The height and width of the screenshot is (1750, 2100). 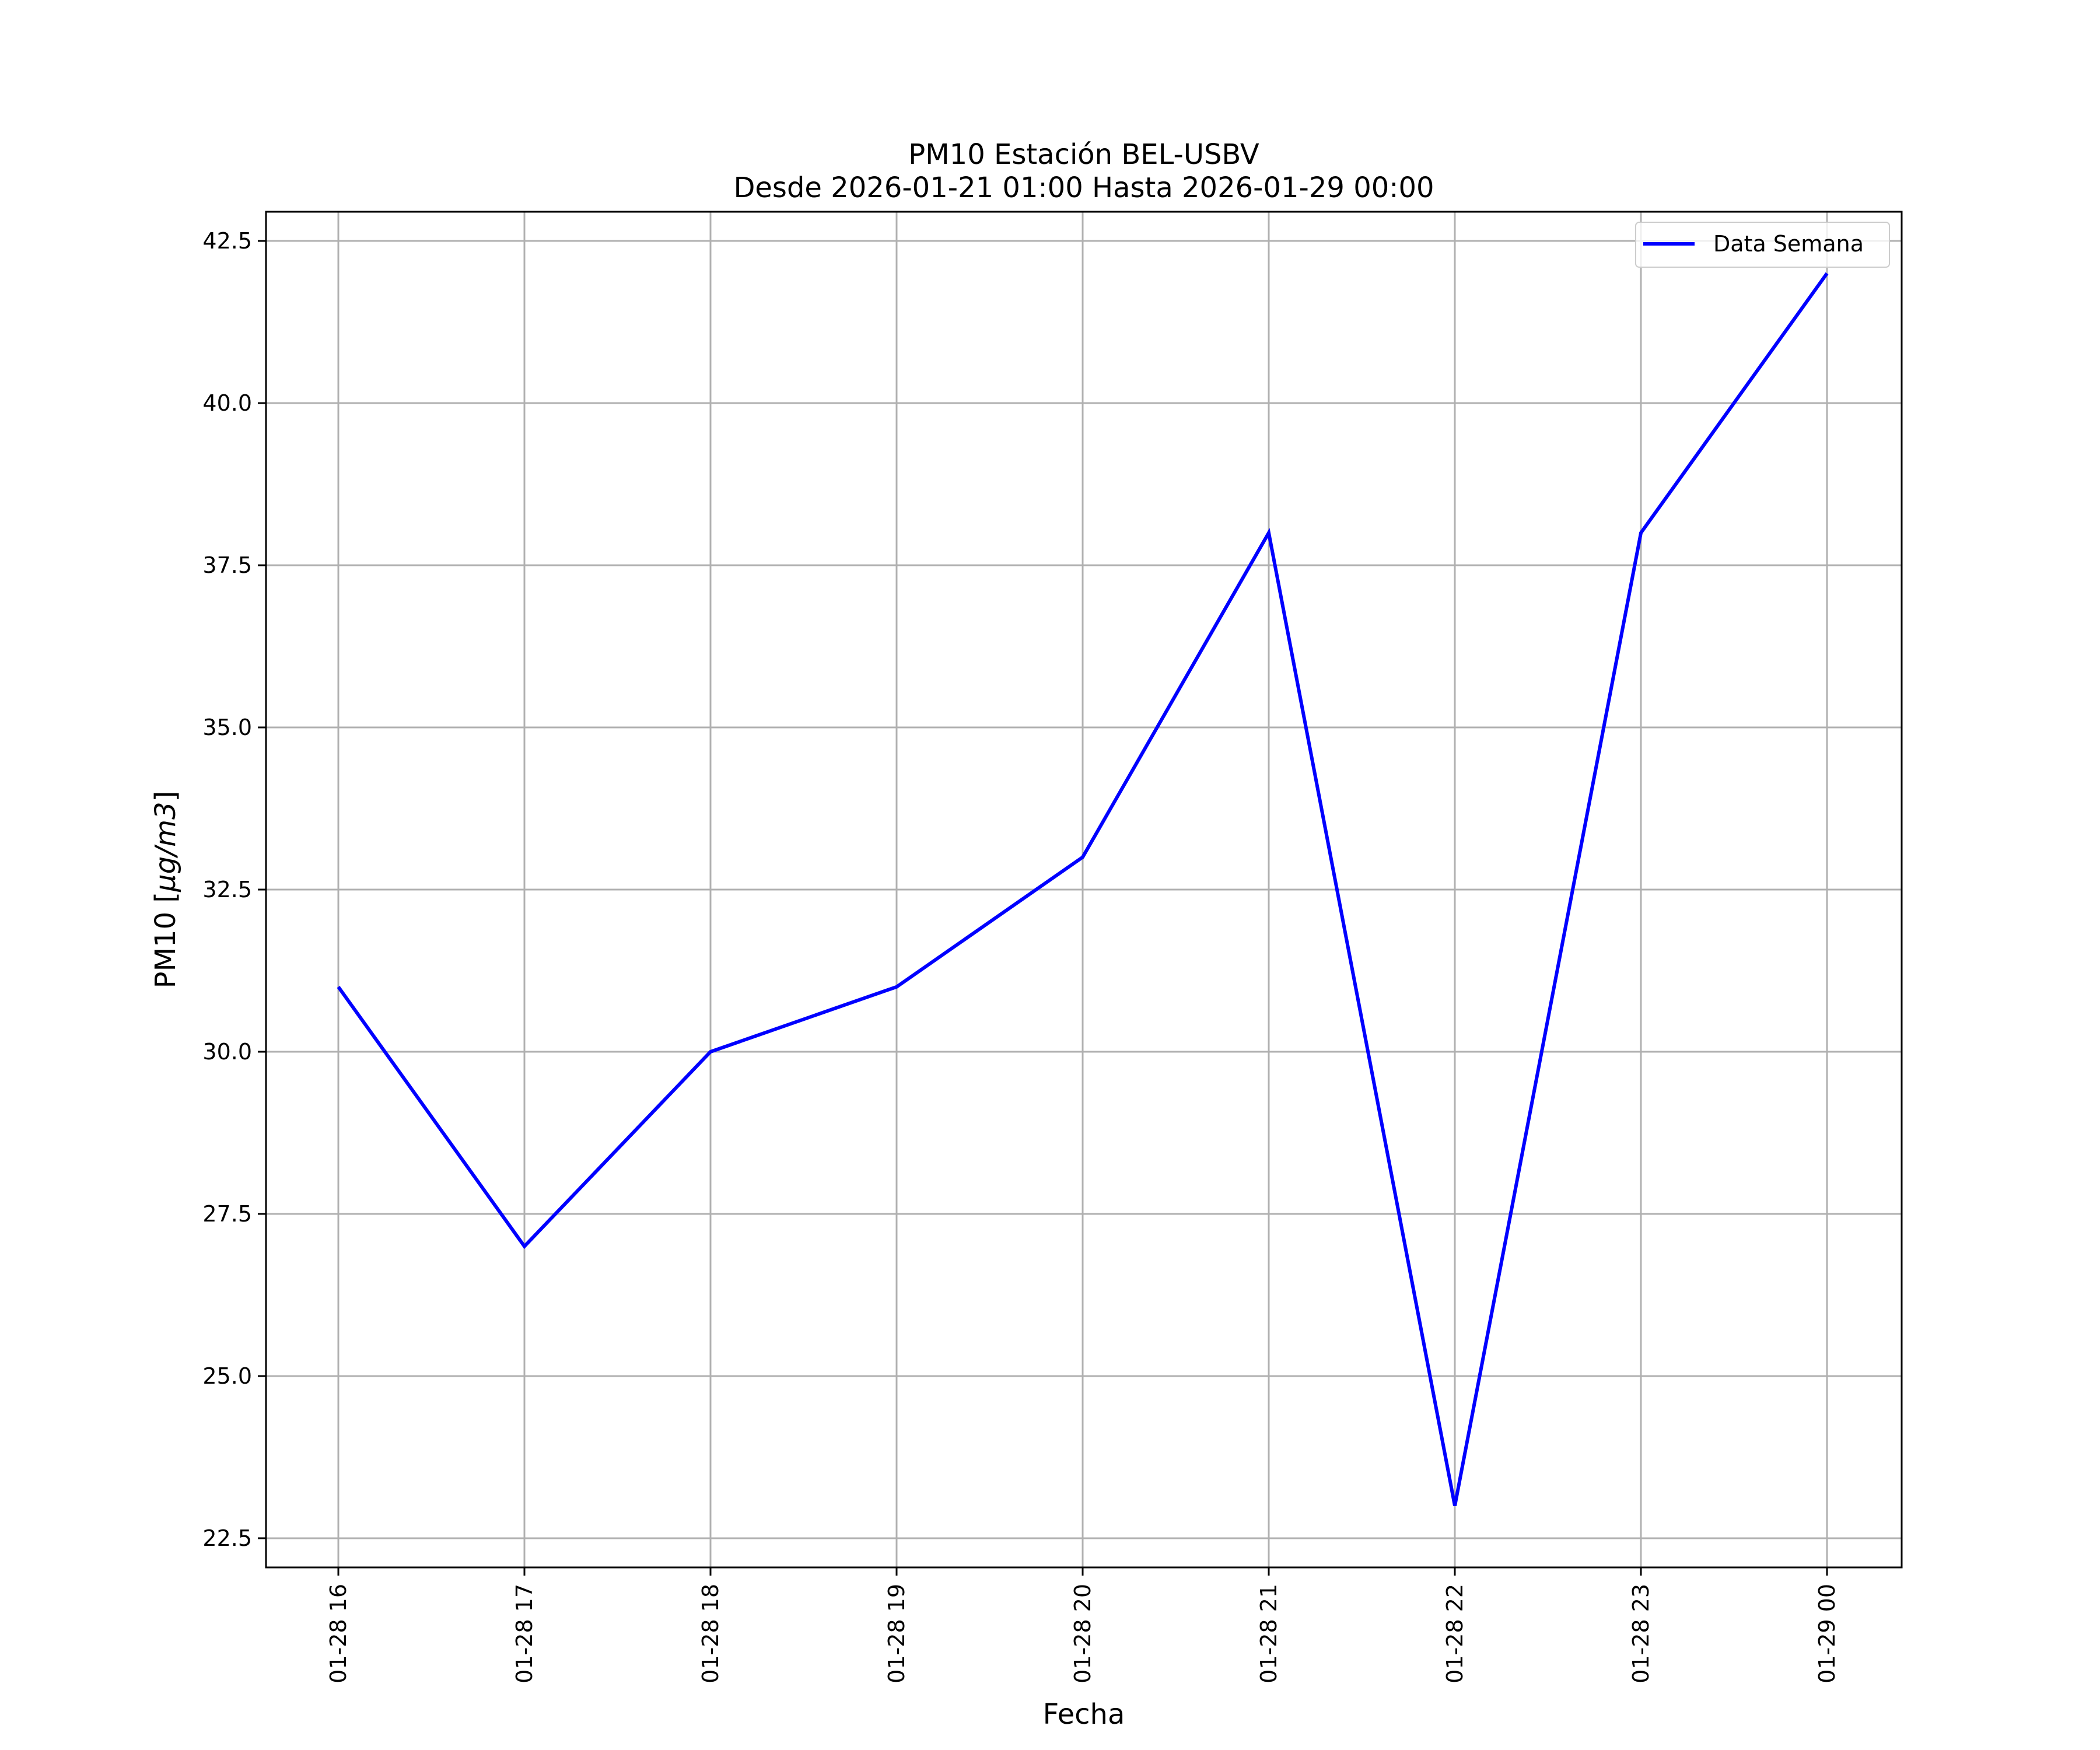 I want to click on y-tick-label: 37.5, so click(x=227, y=565).